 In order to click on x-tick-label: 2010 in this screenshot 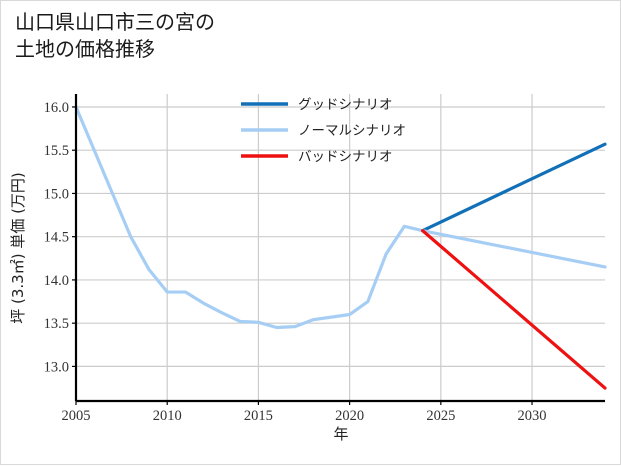, I will do `click(167, 416)`.